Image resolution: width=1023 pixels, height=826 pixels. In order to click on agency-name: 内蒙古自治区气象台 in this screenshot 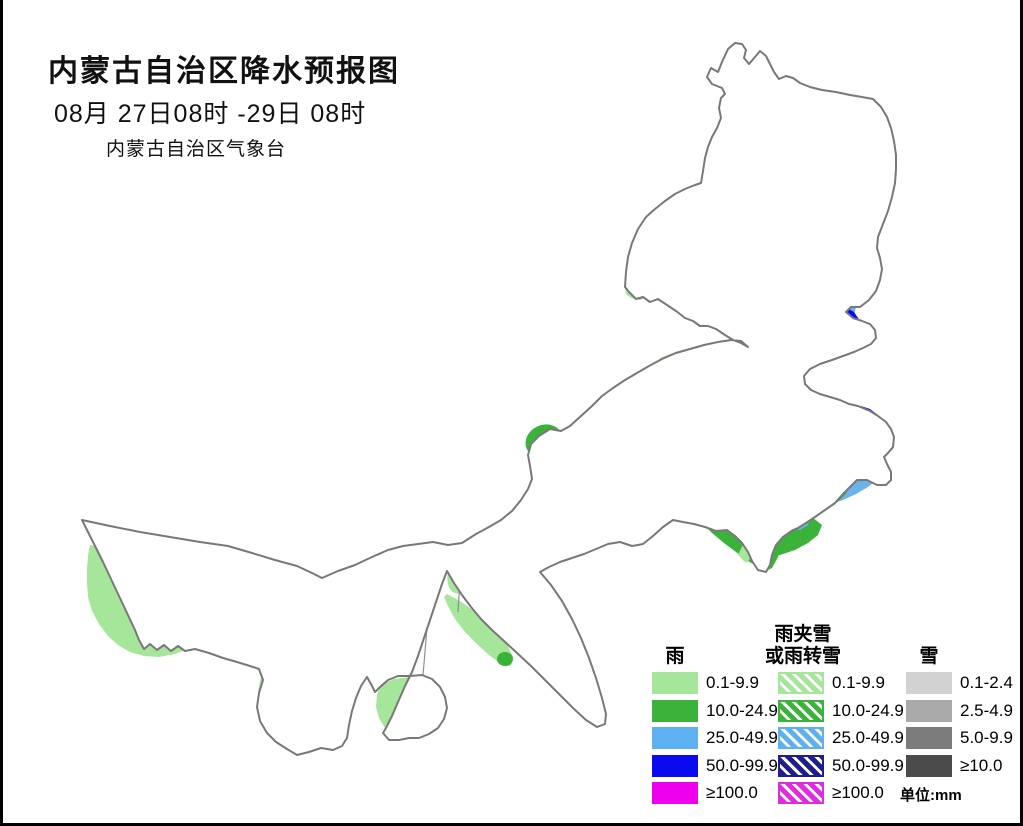, I will do `click(196, 149)`.